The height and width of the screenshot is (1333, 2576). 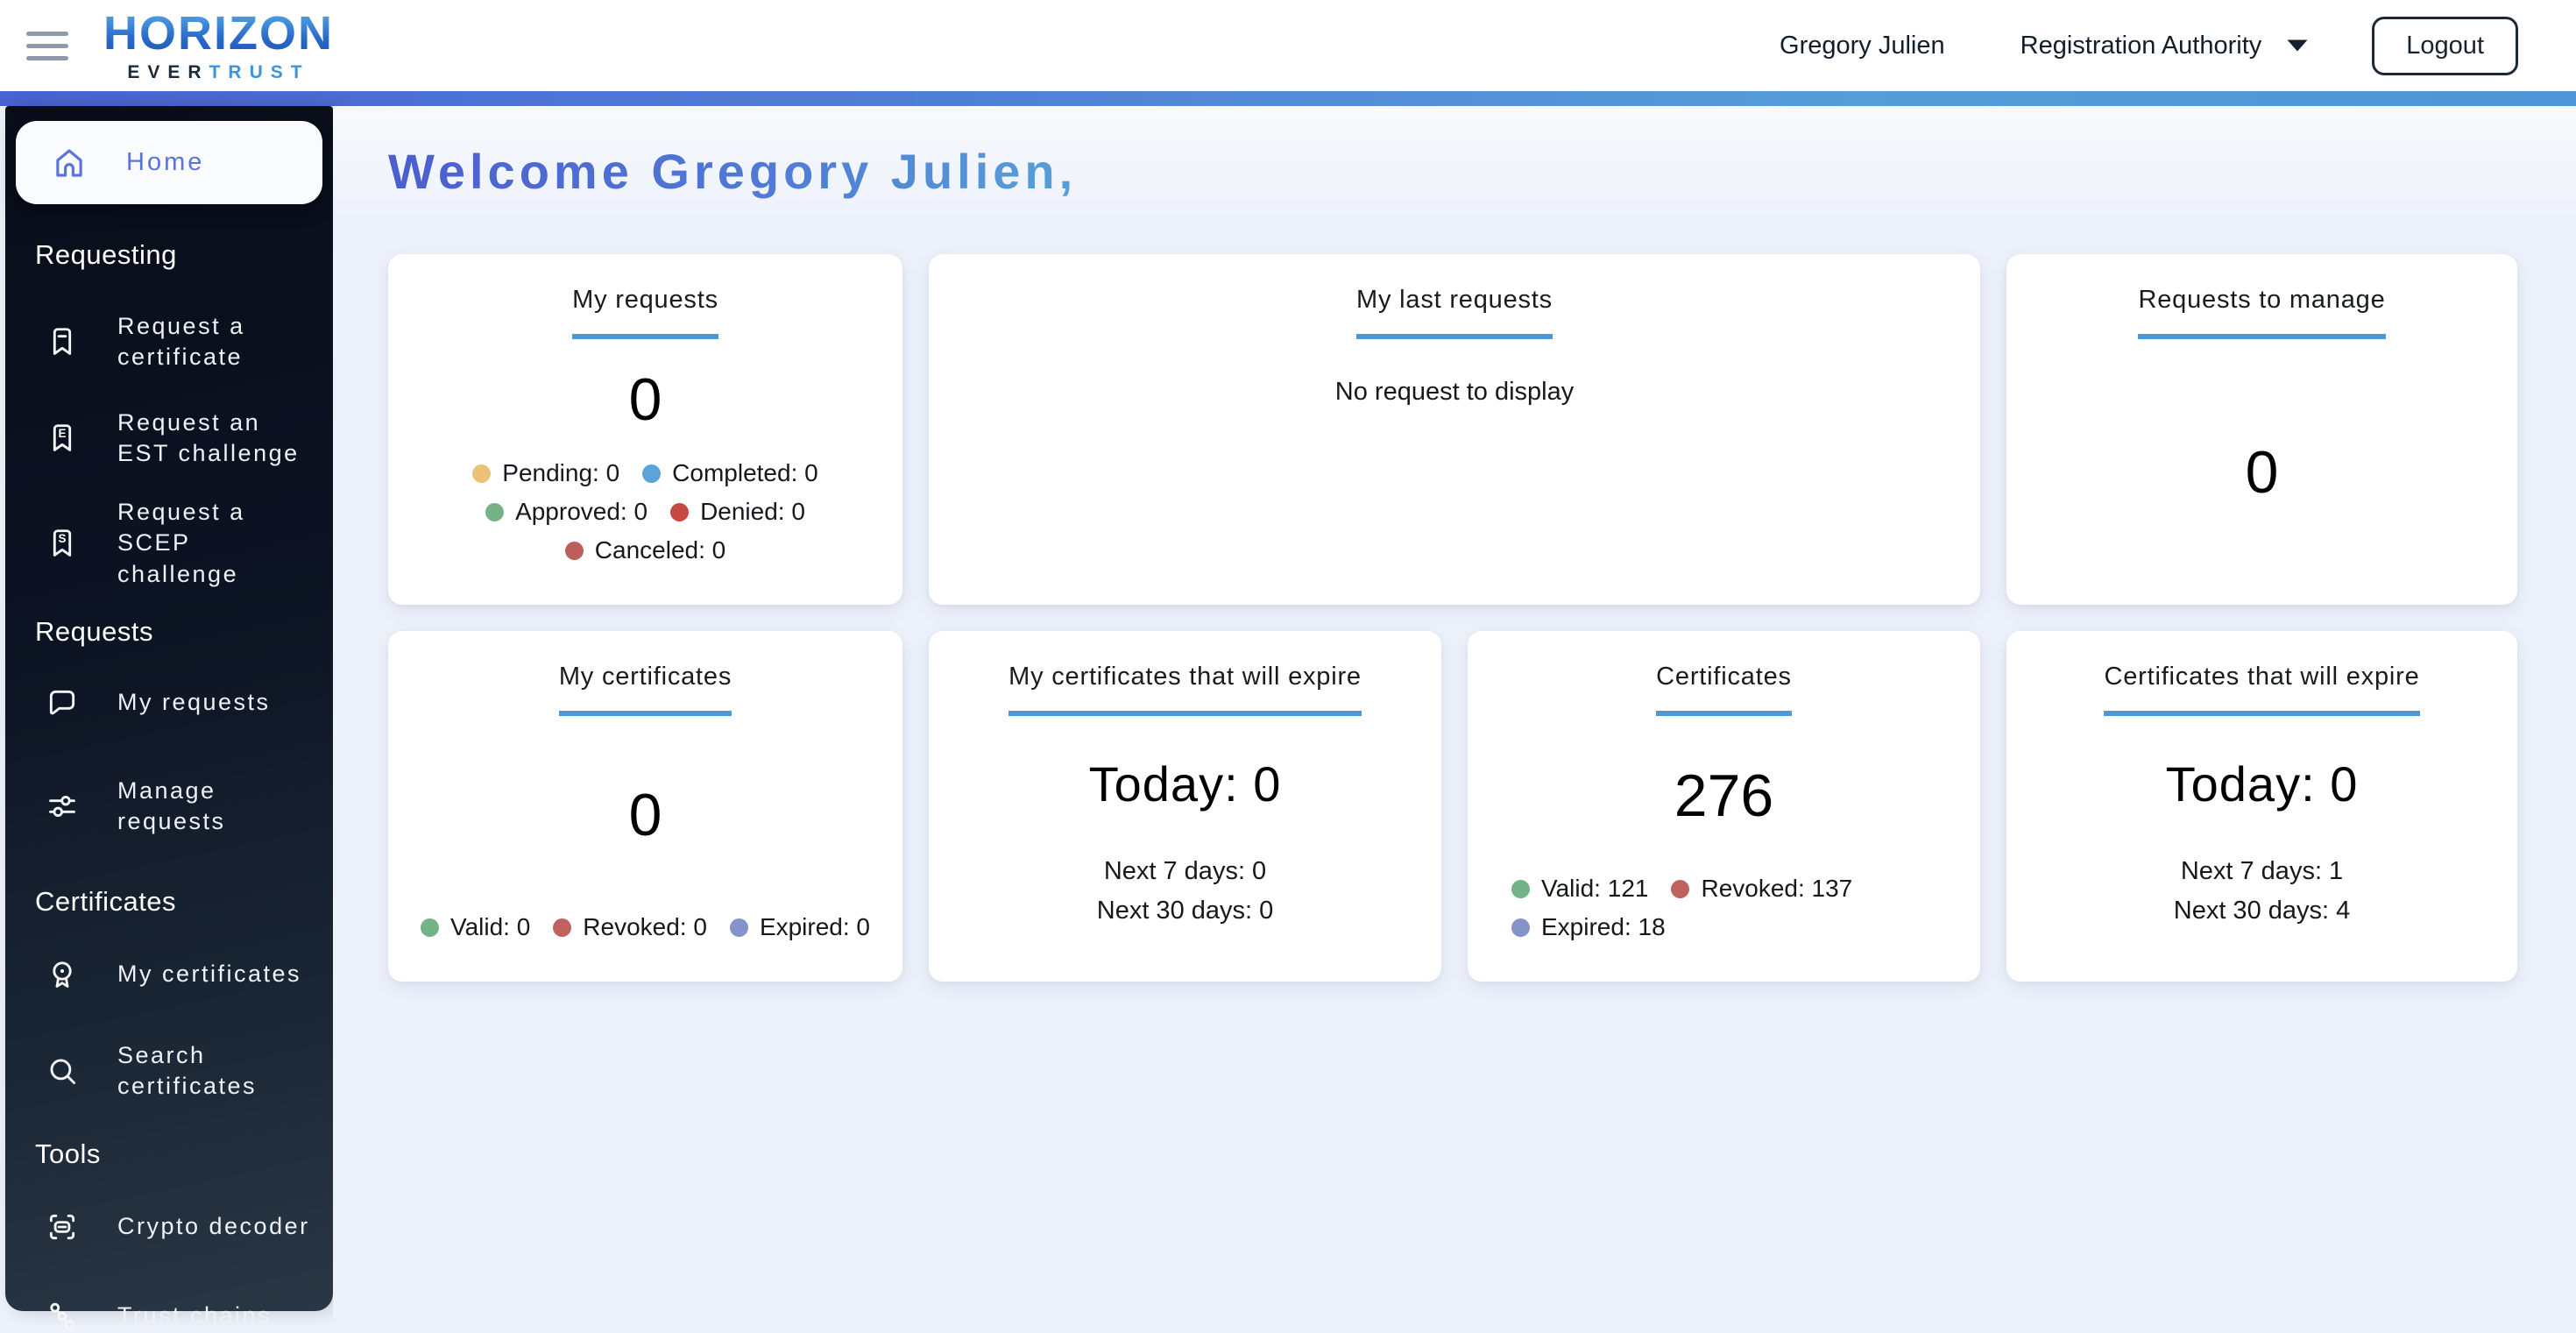 I want to click on sidebar-section-requesting: Requesting, so click(x=106, y=254).